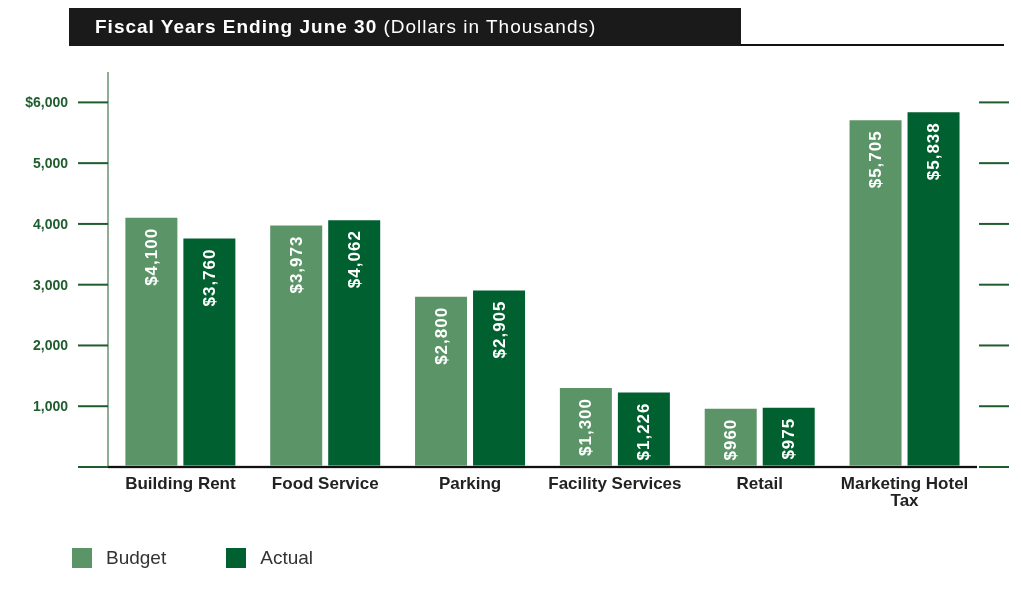 This screenshot has width=1021, height=593. I want to click on legend-label: Actual, so click(286, 558).